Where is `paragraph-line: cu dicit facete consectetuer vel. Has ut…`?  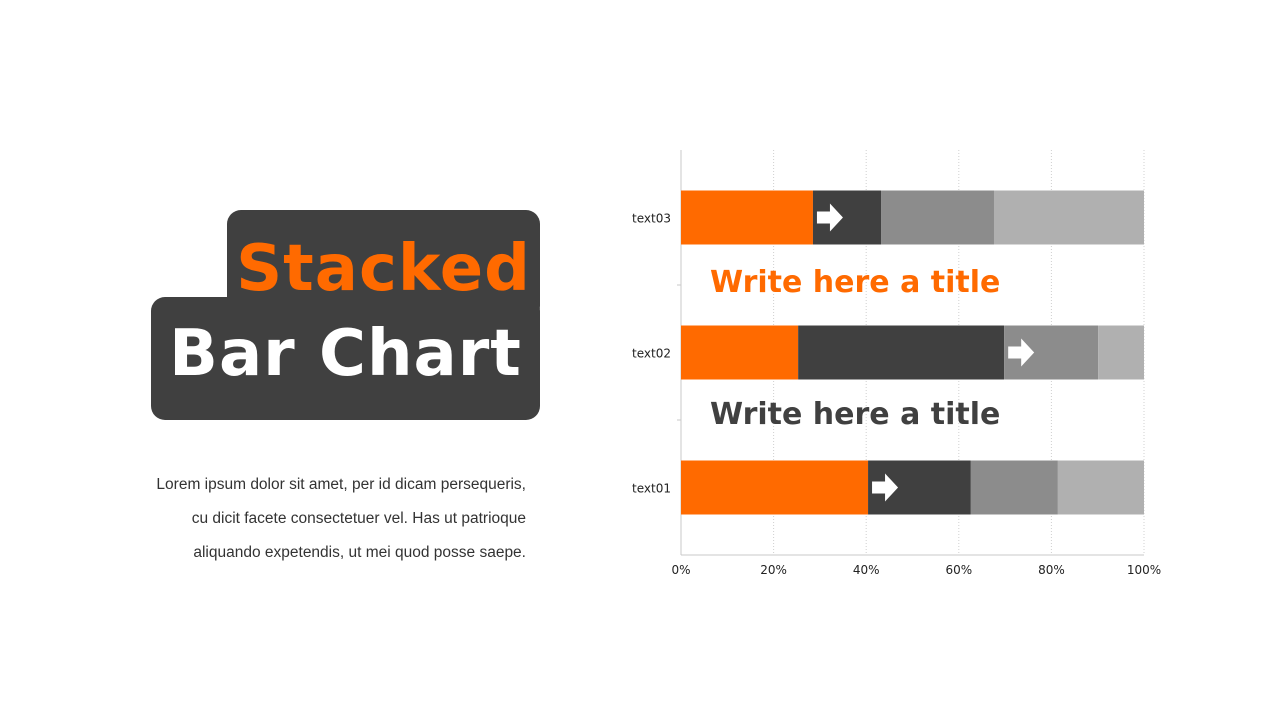
paragraph-line: cu dicit facete consectetuer vel. Has ut… is located at coordinates (358, 518).